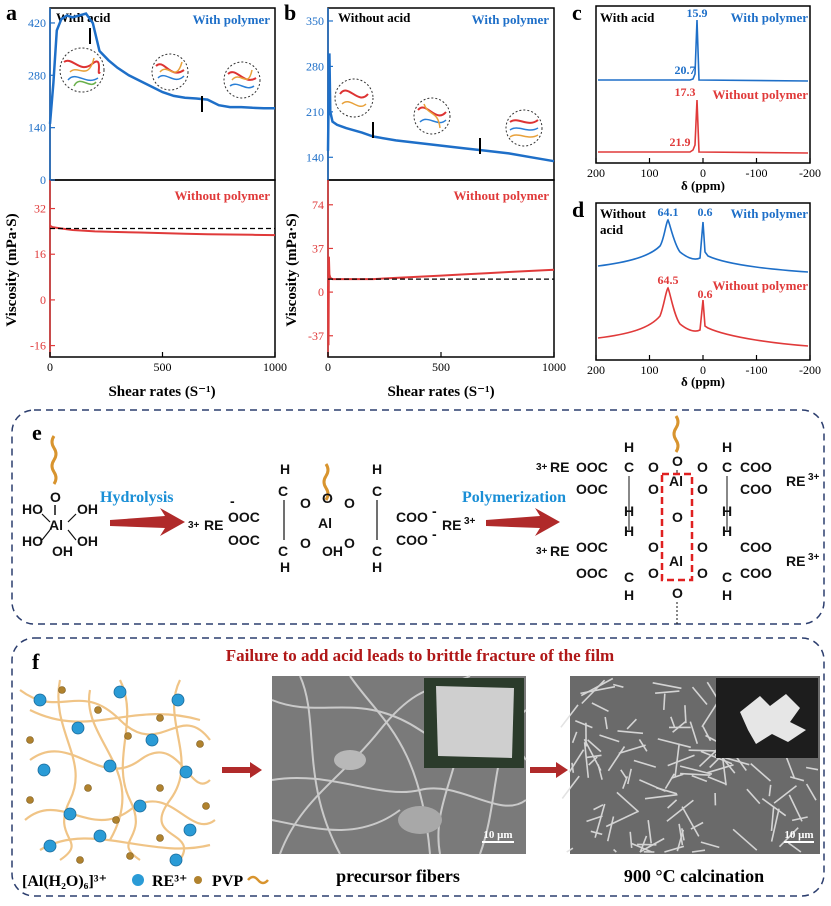  Describe the element at coordinates (161, 392) in the screenshot. I see `panel-a-xlabel: Shear rates (S⁻¹)` at that location.